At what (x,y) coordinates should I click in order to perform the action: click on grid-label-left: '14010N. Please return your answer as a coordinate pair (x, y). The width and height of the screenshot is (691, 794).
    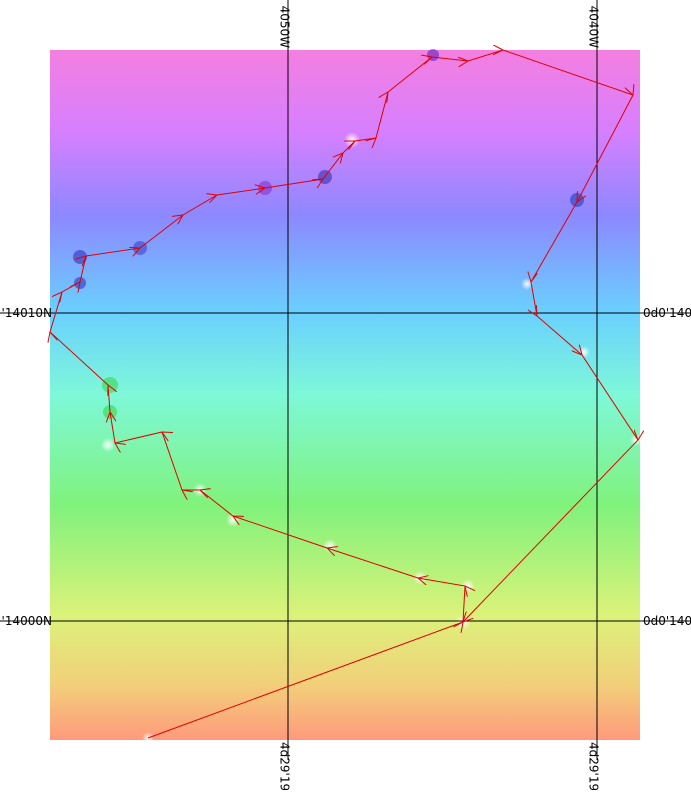
    Looking at the image, I should click on (27, 313).